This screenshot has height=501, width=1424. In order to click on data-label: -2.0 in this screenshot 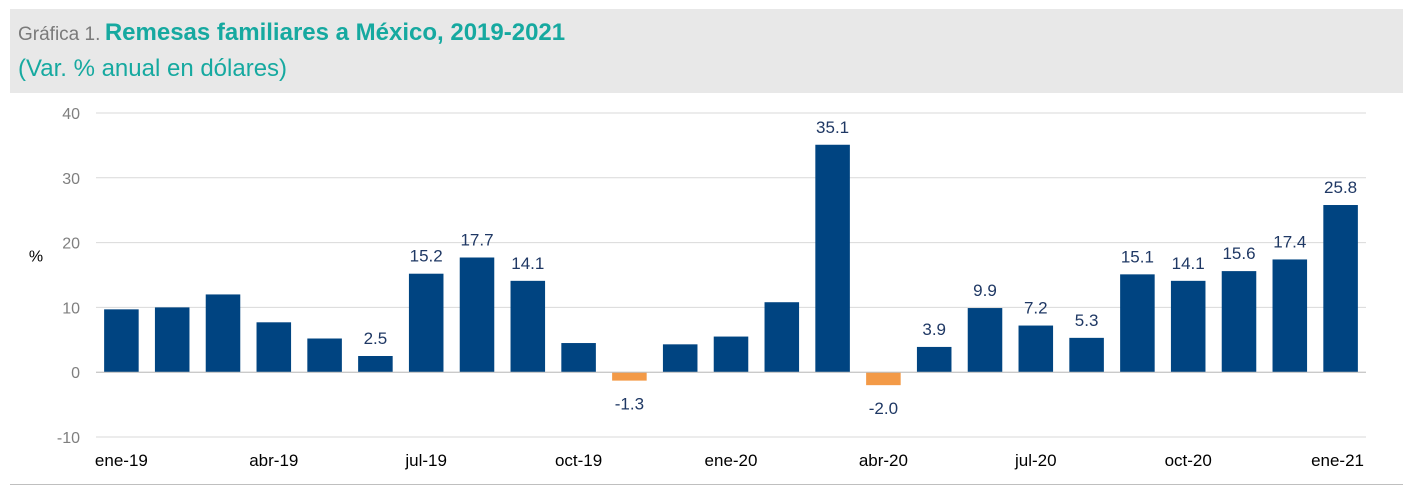, I will do `click(883, 408)`.